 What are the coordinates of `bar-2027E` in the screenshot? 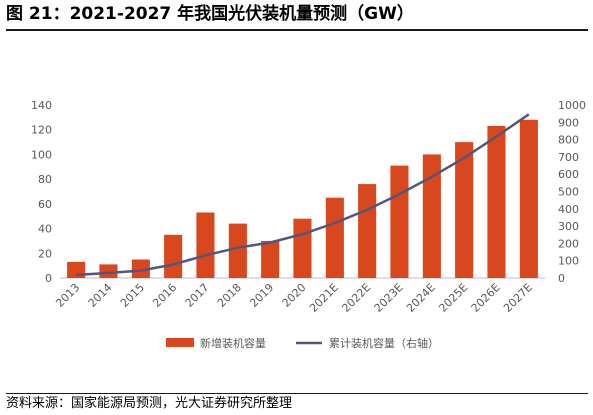 It's located at (528, 198).